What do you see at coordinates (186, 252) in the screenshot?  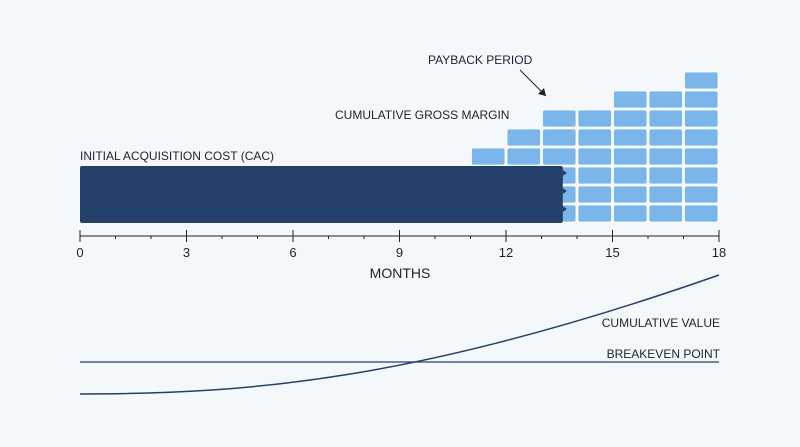 I see `x-tick-label: 3` at bounding box center [186, 252].